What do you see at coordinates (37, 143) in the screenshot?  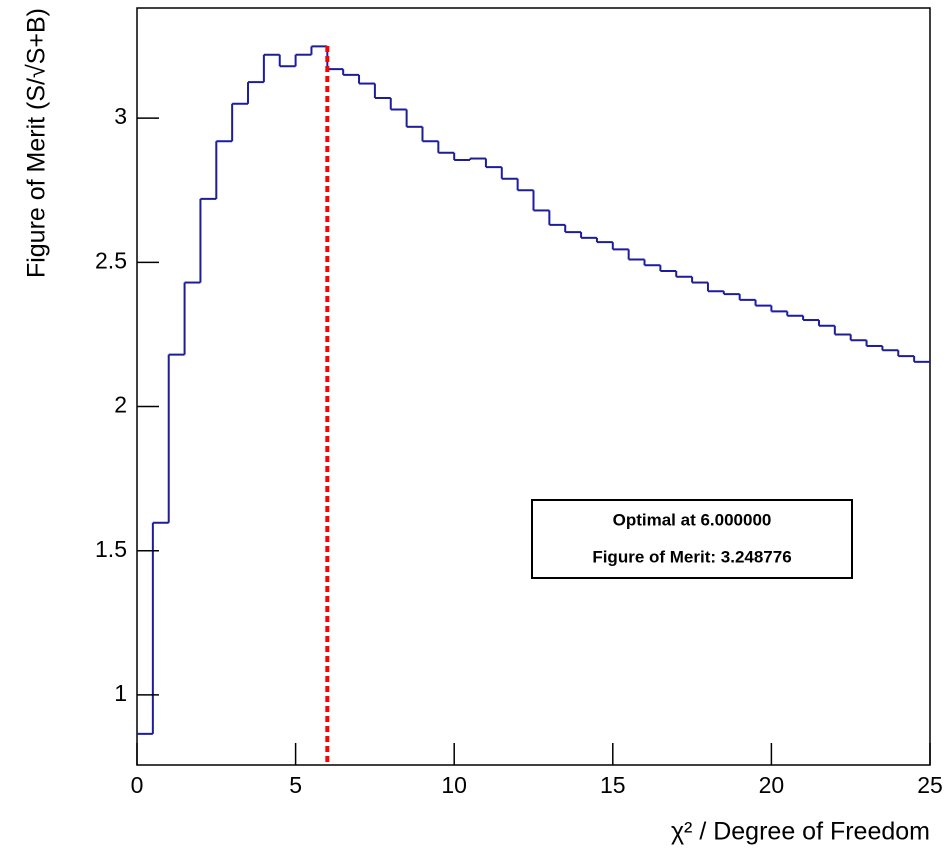 I see `y-axis-title: Figure of Merit (S/√S+B)` at bounding box center [37, 143].